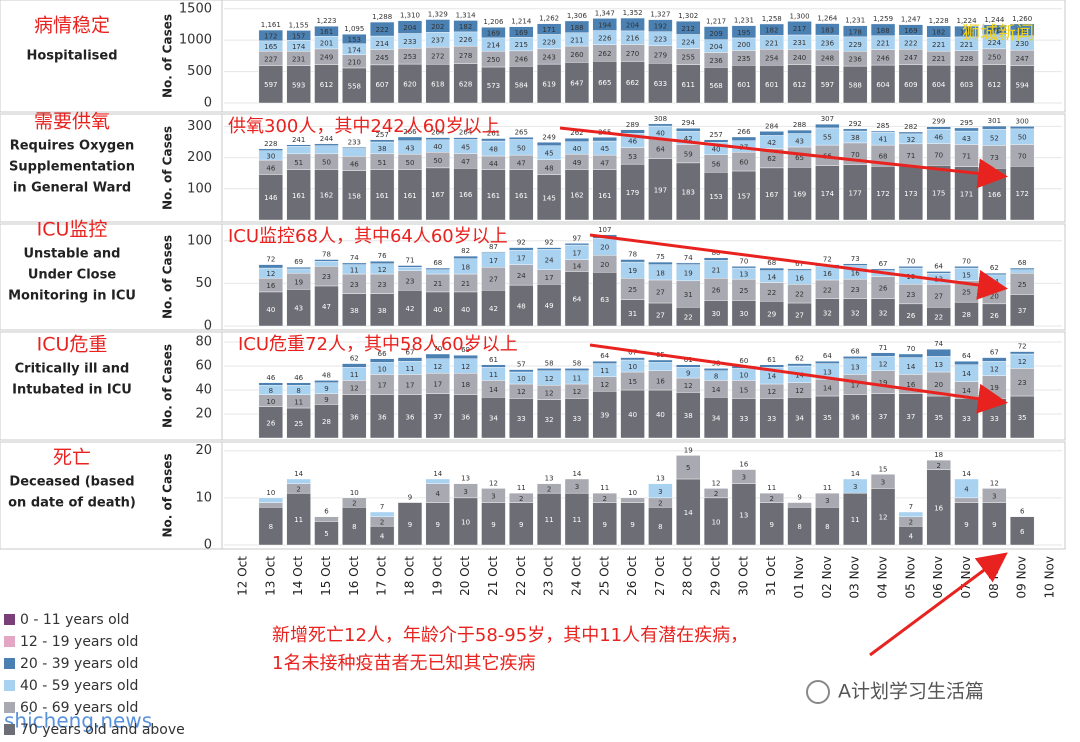 The width and height of the screenshot is (1080, 742). What do you see at coordinates (771, 159) in the screenshot?
I see `segment-label: 62` at bounding box center [771, 159].